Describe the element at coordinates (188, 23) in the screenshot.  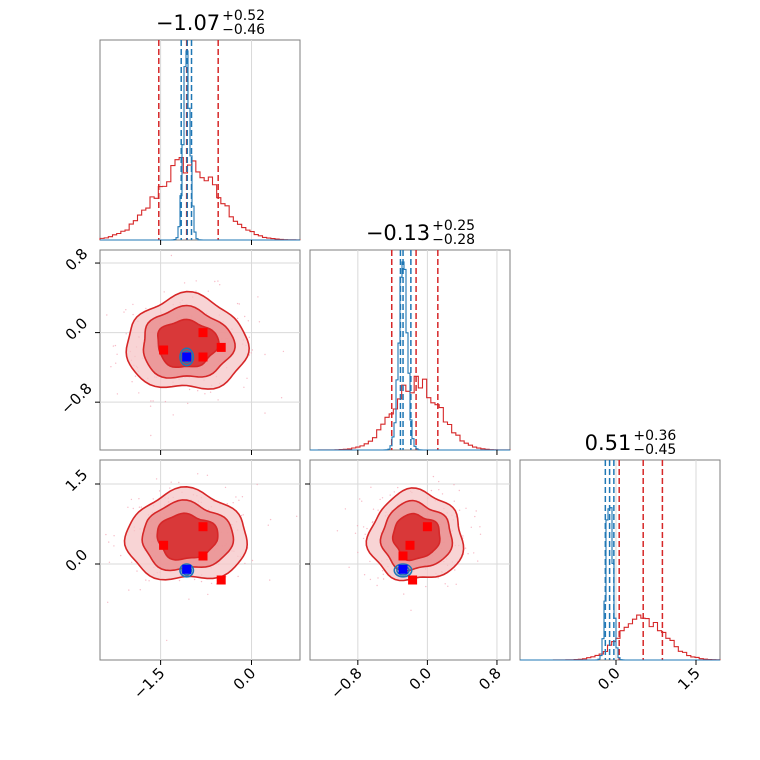
I see `panel-title-median-0: −1.07` at that location.